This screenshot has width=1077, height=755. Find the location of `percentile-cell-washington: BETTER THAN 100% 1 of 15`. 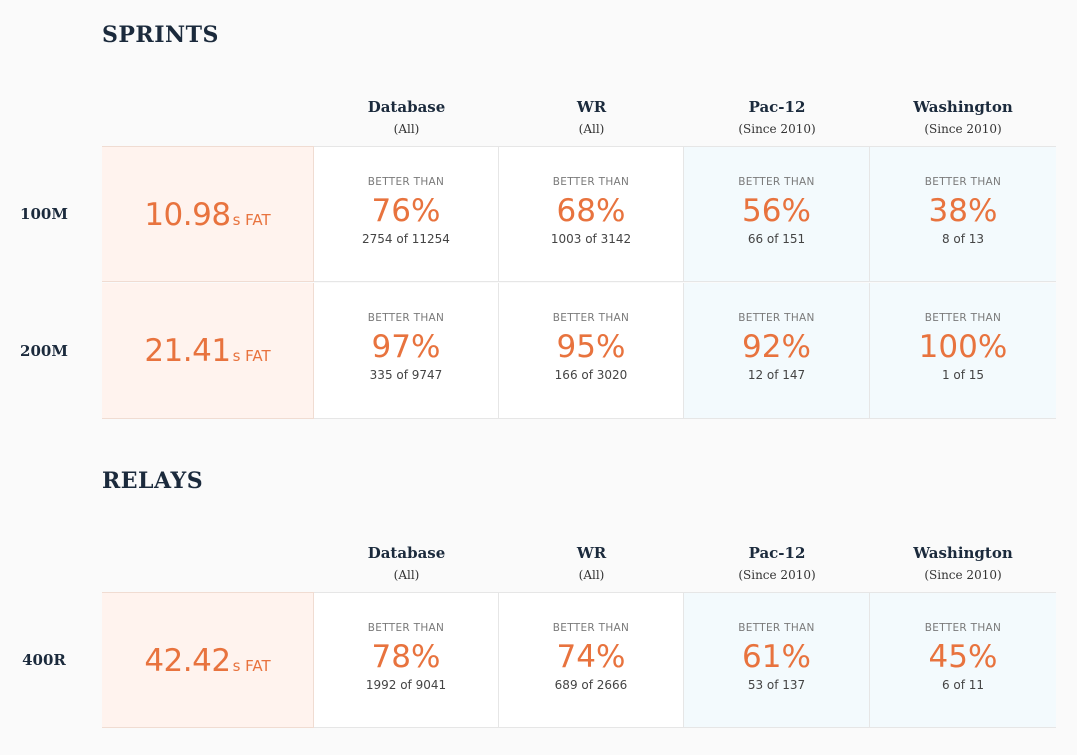

percentile-cell-washington: BETTER THAN 100% 1 of 15 is located at coordinates (963, 351).